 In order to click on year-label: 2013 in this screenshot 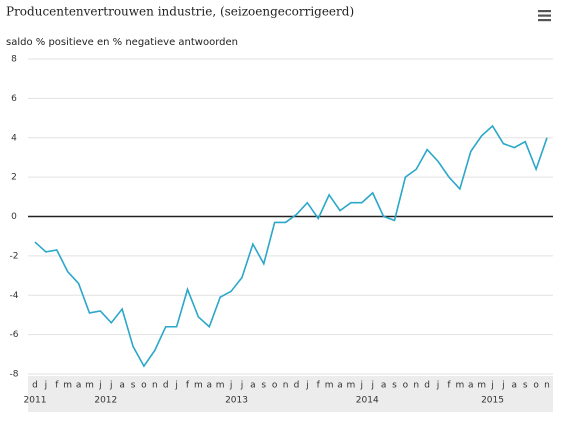, I will do `click(236, 401)`.